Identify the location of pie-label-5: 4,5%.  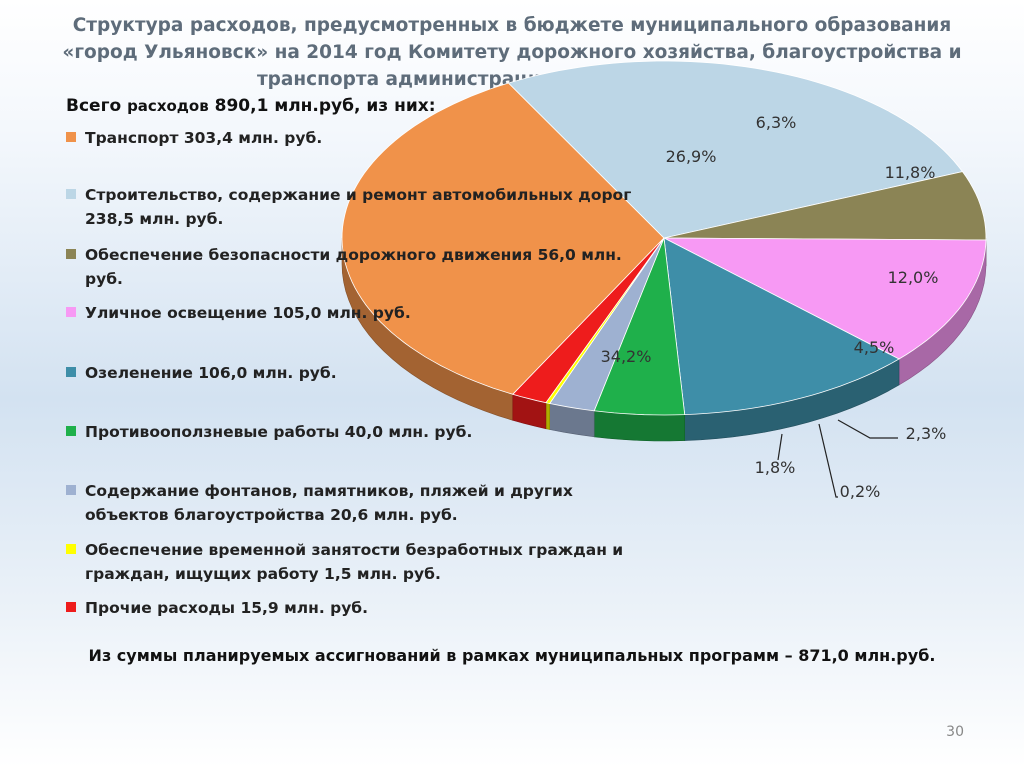
(874, 347).